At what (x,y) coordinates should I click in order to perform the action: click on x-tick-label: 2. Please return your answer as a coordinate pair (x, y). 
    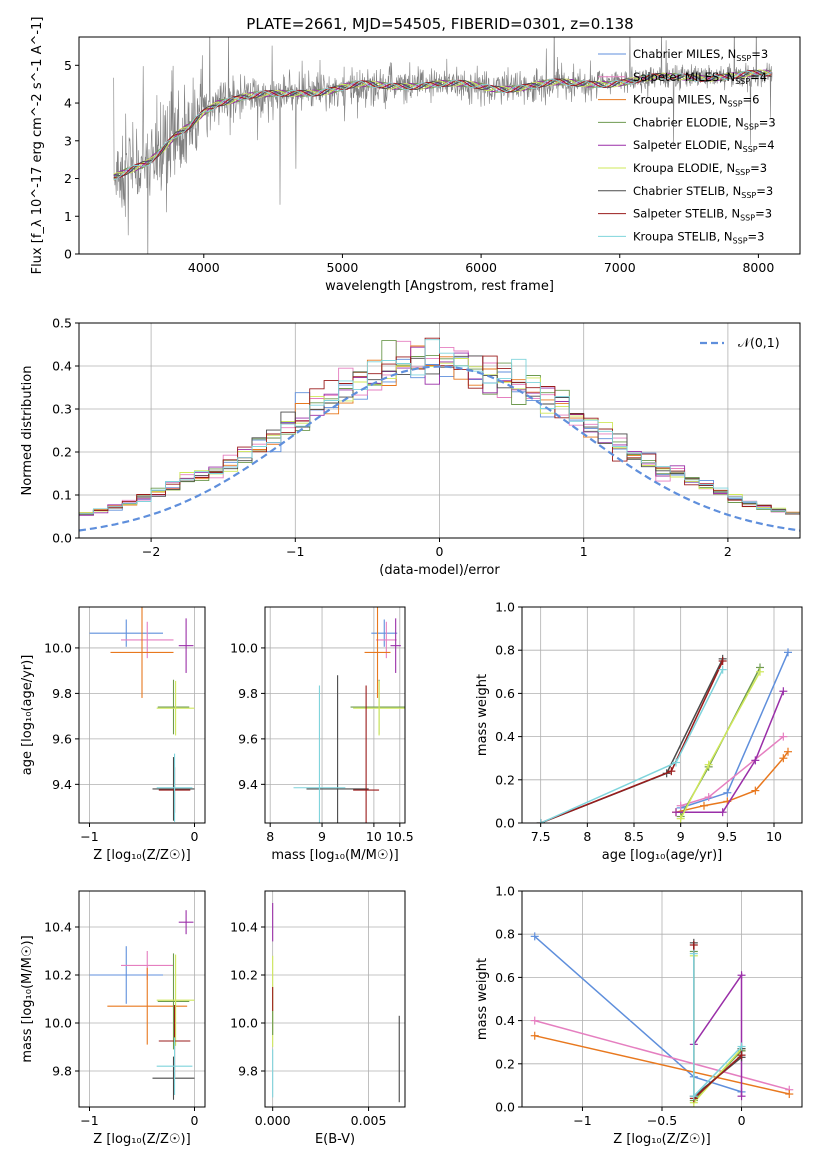
    Looking at the image, I should click on (728, 551).